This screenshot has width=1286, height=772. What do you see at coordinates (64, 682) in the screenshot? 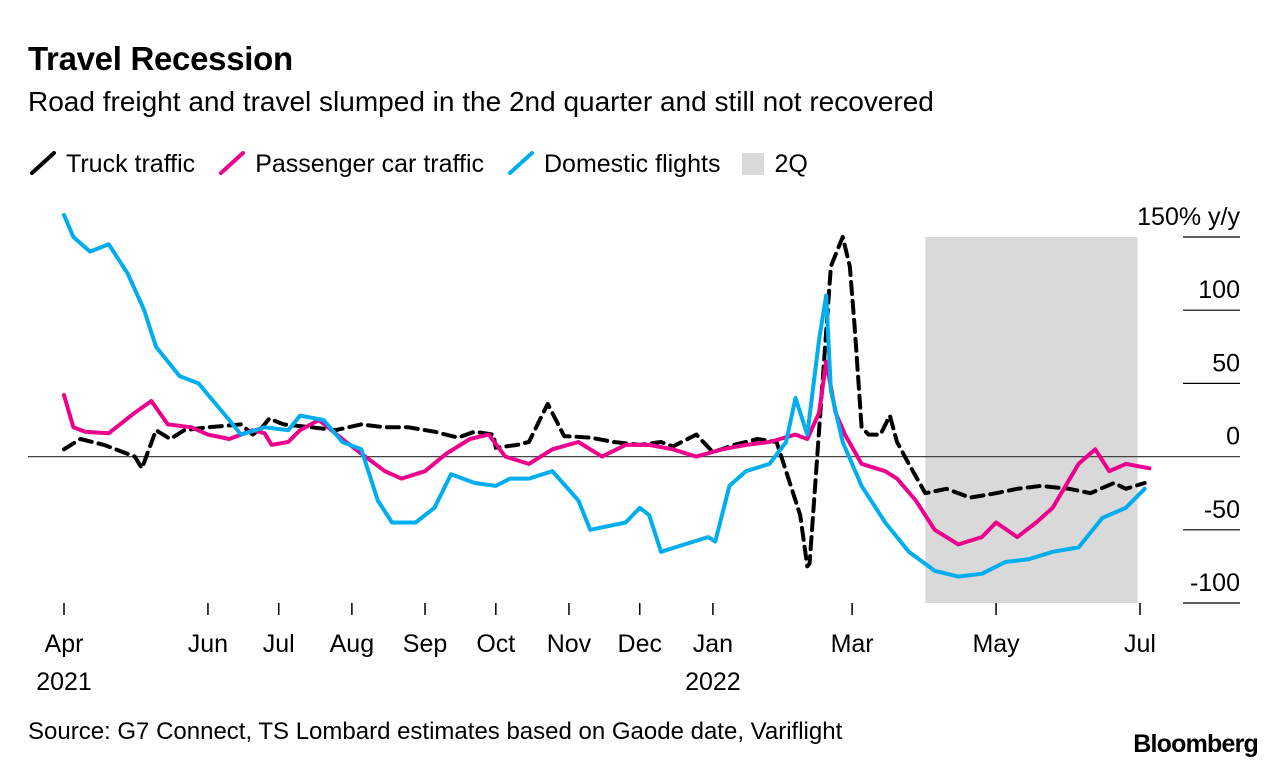
I see `x-tick-year-label: 2021` at bounding box center [64, 682].